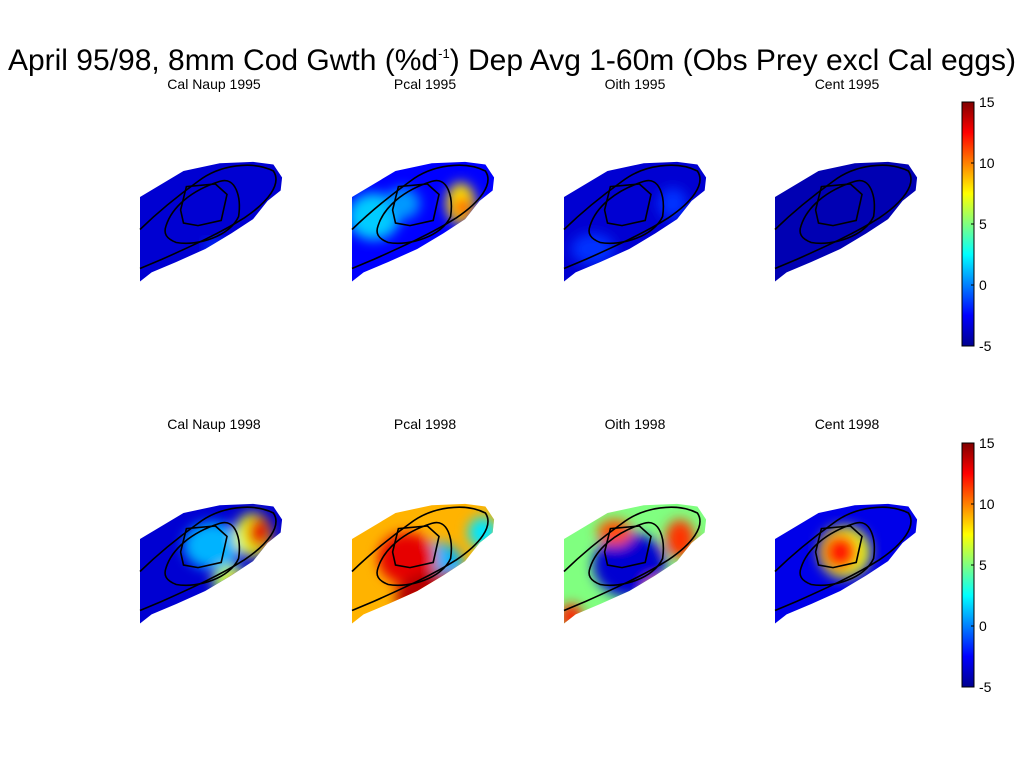  What do you see at coordinates (635, 424) in the screenshot?
I see `panel-title-oith-1998: Oith 1998` at bounding box center [635, 424].